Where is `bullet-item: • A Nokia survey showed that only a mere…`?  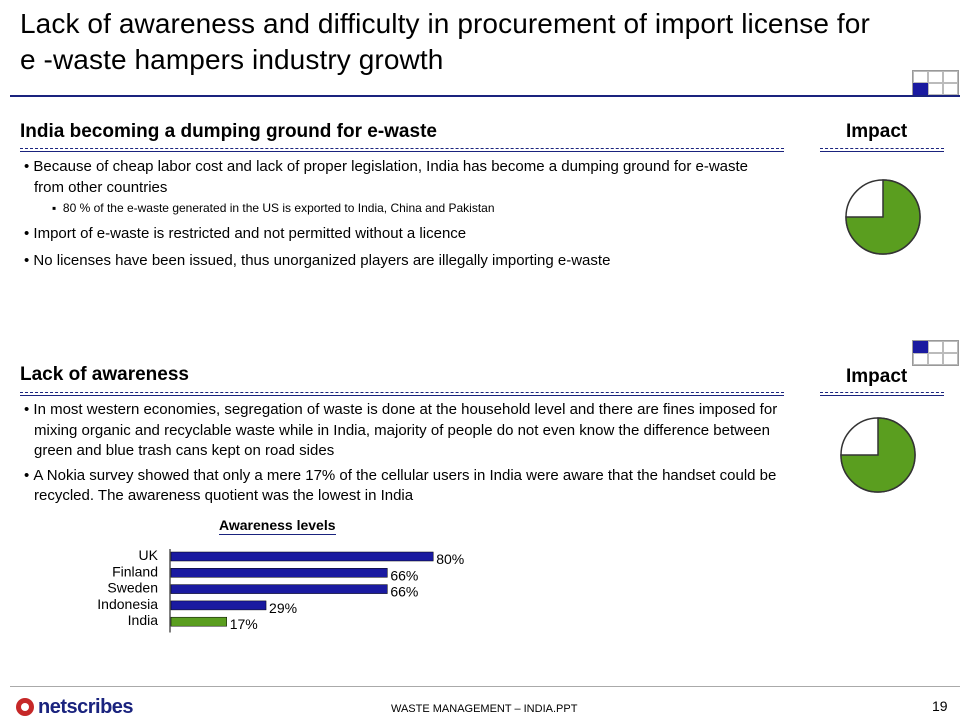 bullet-item: • A Nokia survey showed that only a mere… is located at coordinates (400, 485).